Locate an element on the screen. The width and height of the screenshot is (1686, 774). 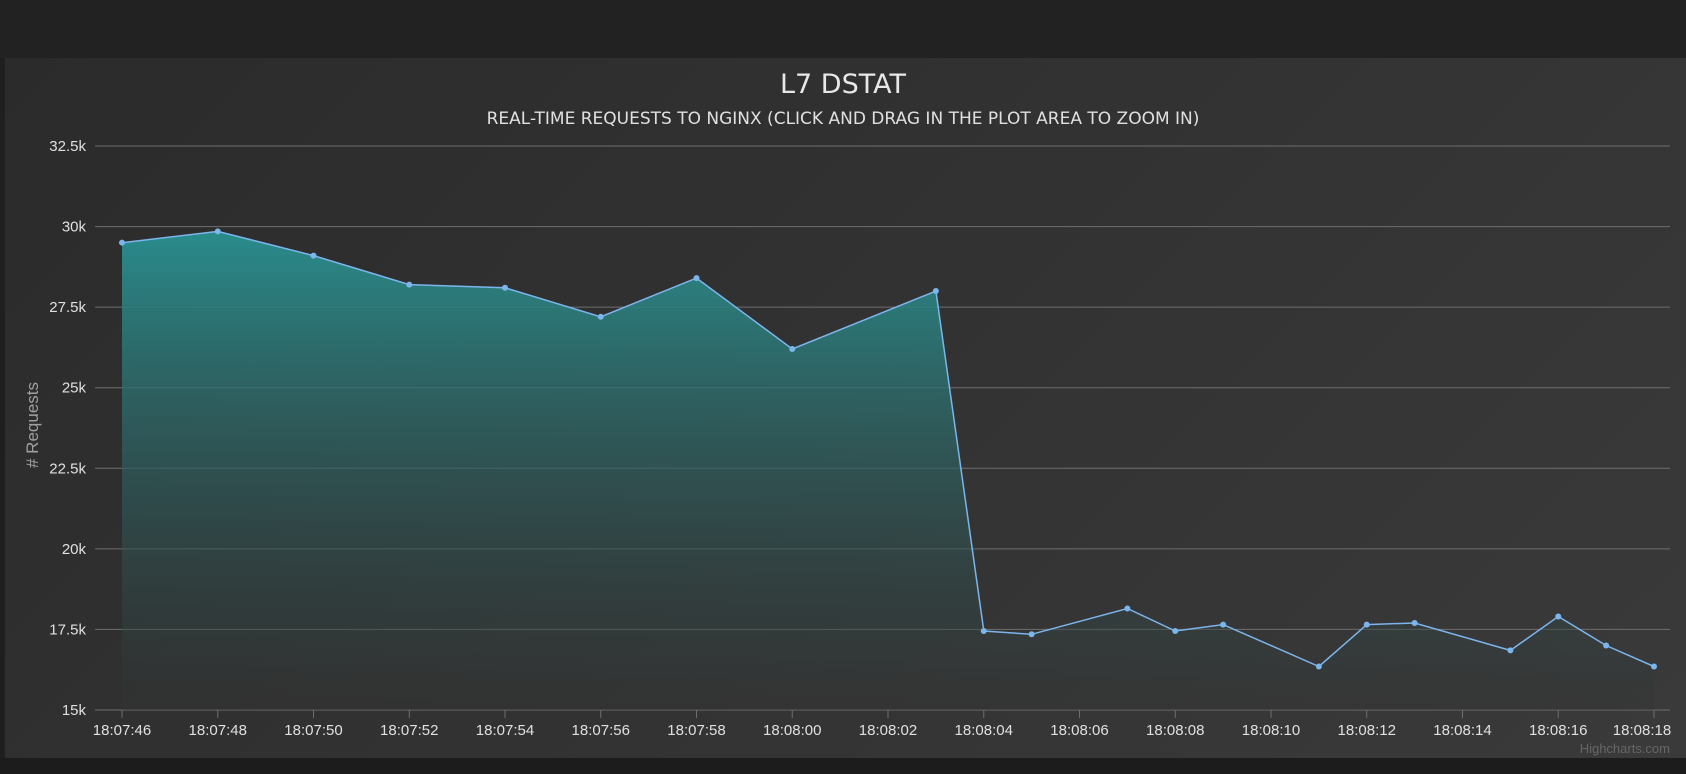
y-tick-label: 17.5k is located at coordinates (67, 629).